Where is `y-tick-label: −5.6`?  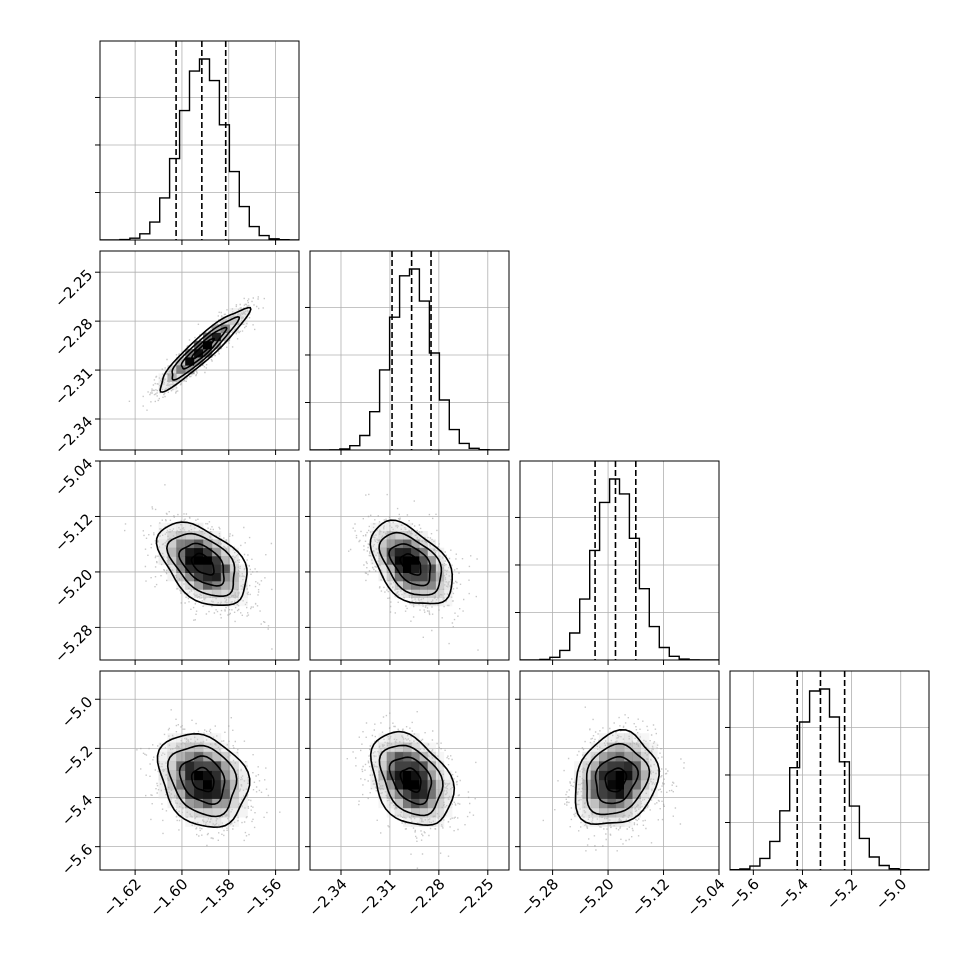
y-tick-label: −5.6 is located at coordinates (77, 859).